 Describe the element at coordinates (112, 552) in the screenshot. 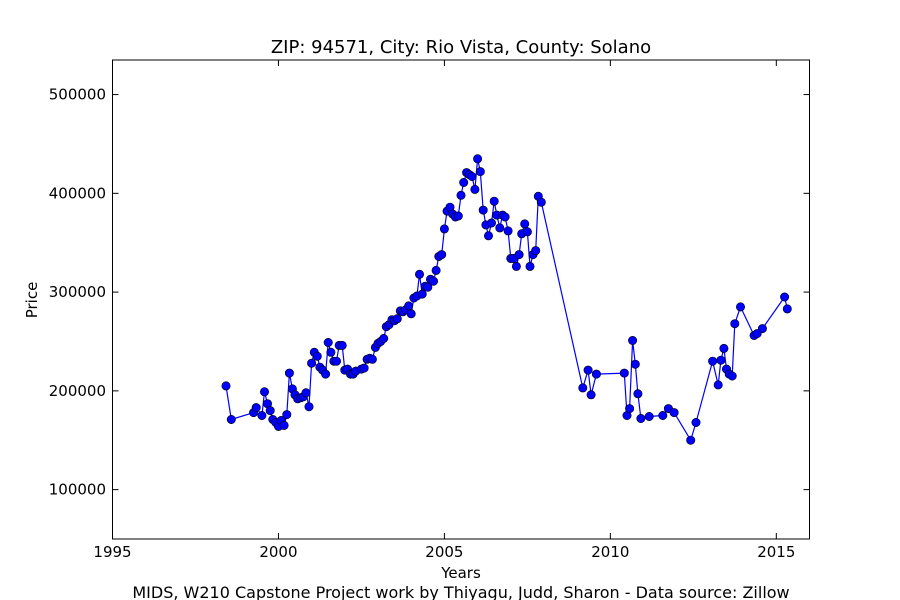

I see `x-tick-label: 1995` at that location.